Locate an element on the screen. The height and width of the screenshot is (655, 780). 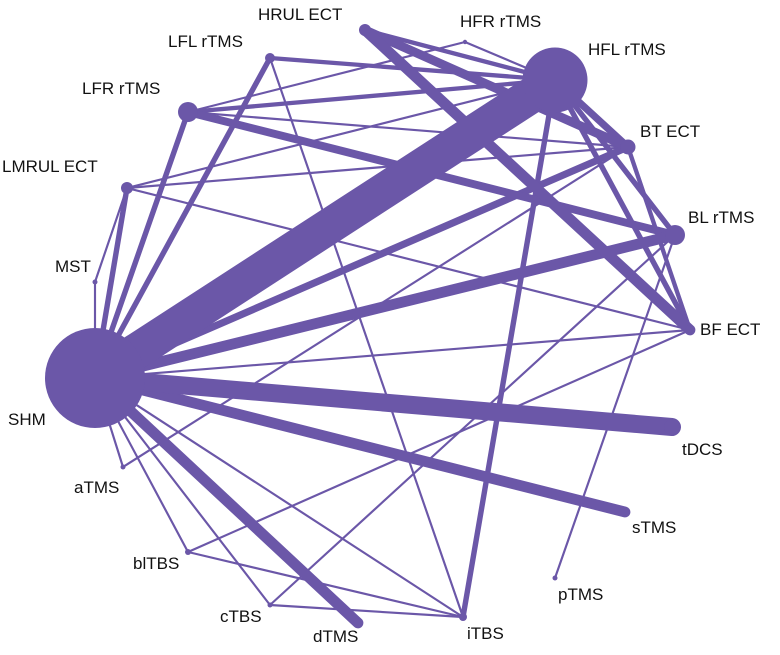
node-lfr is located at coordinates (188, 112).